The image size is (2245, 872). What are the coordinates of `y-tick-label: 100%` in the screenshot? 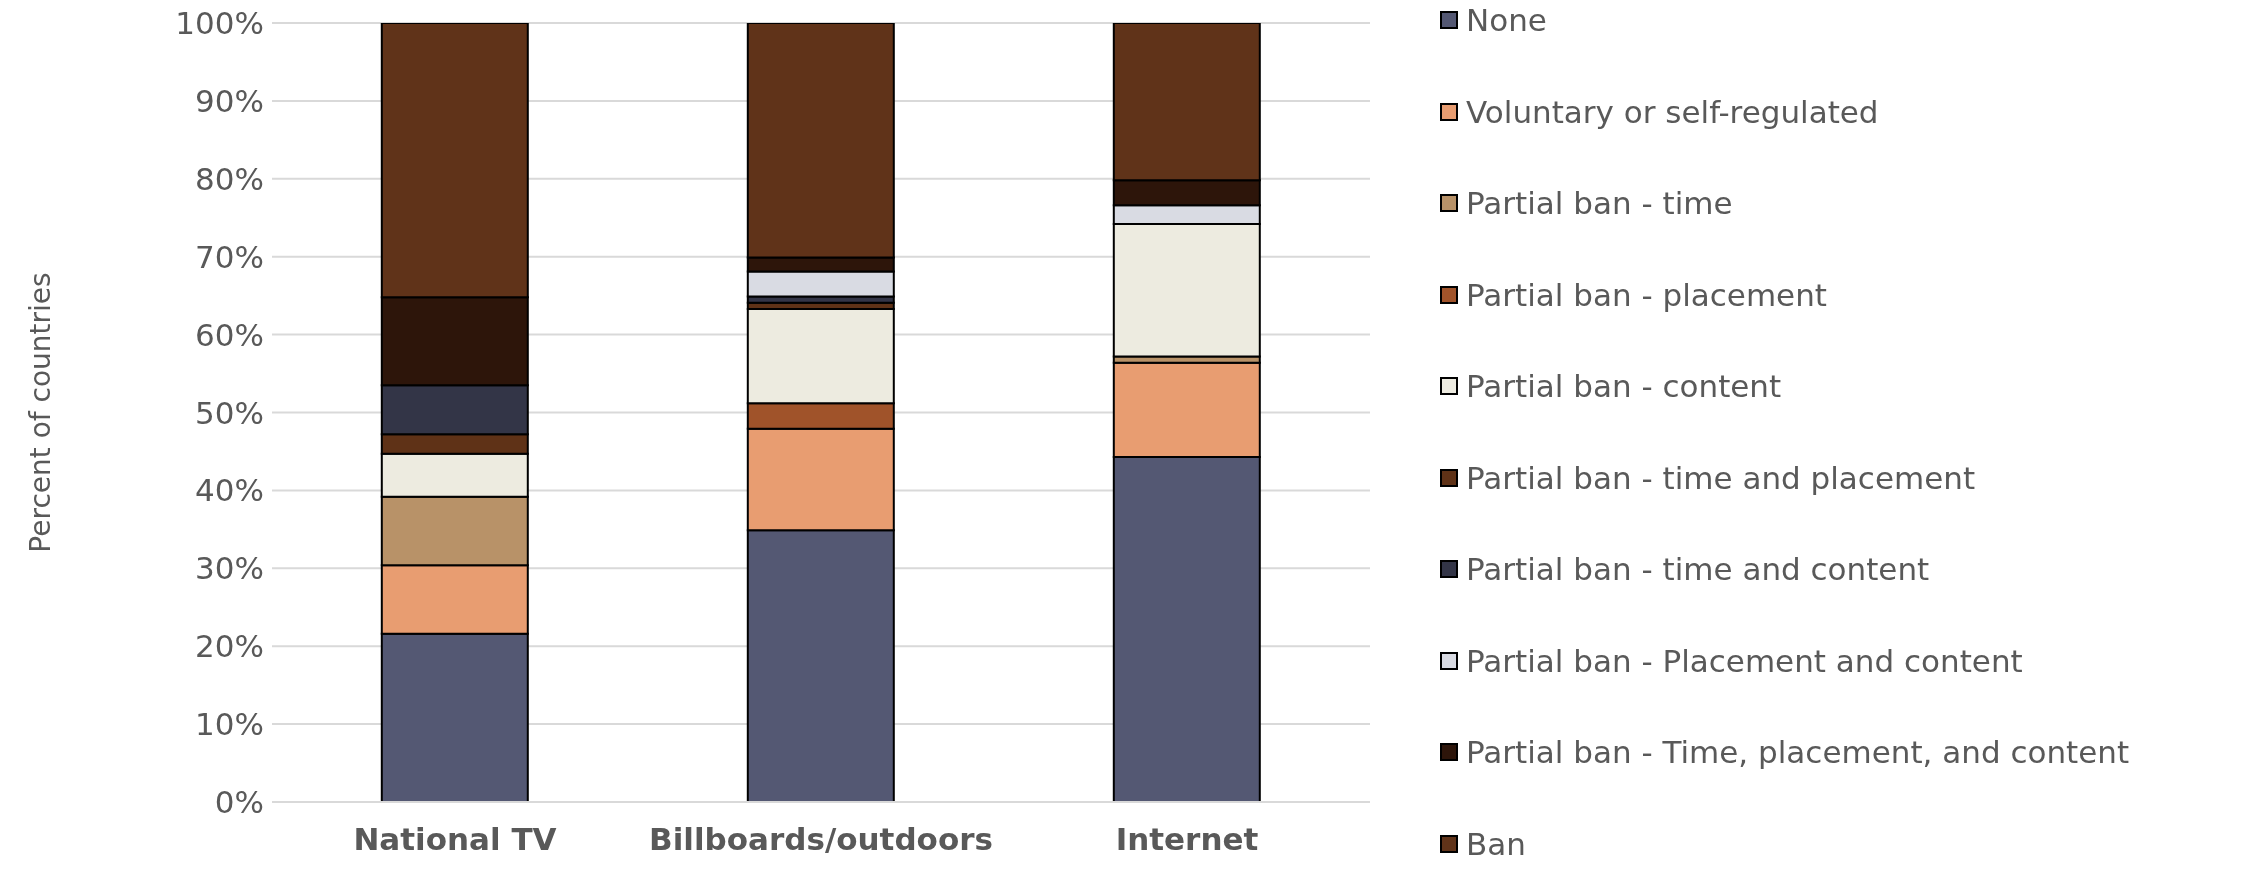 It's located at (219, 23).